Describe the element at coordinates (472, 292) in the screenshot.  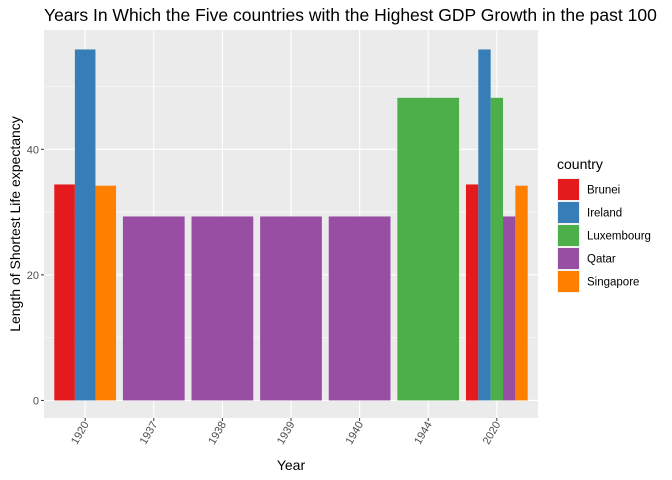
I see `bar-2020-brunei` at that location.